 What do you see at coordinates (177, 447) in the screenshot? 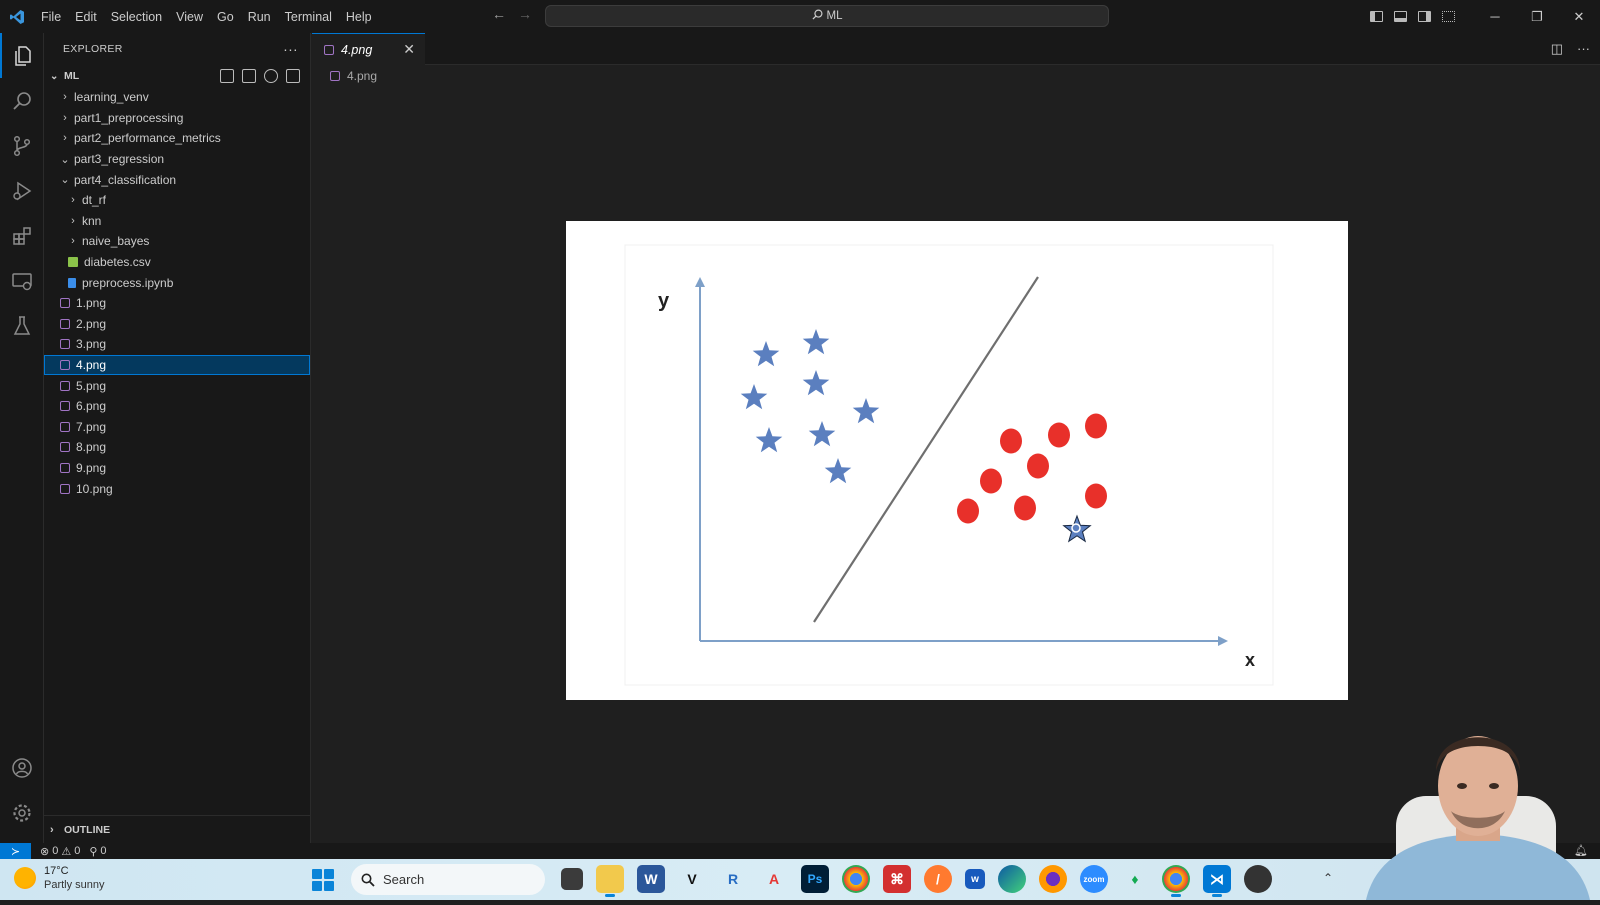
I see `tree-item: 8.png` at bounding box center [177, 447].